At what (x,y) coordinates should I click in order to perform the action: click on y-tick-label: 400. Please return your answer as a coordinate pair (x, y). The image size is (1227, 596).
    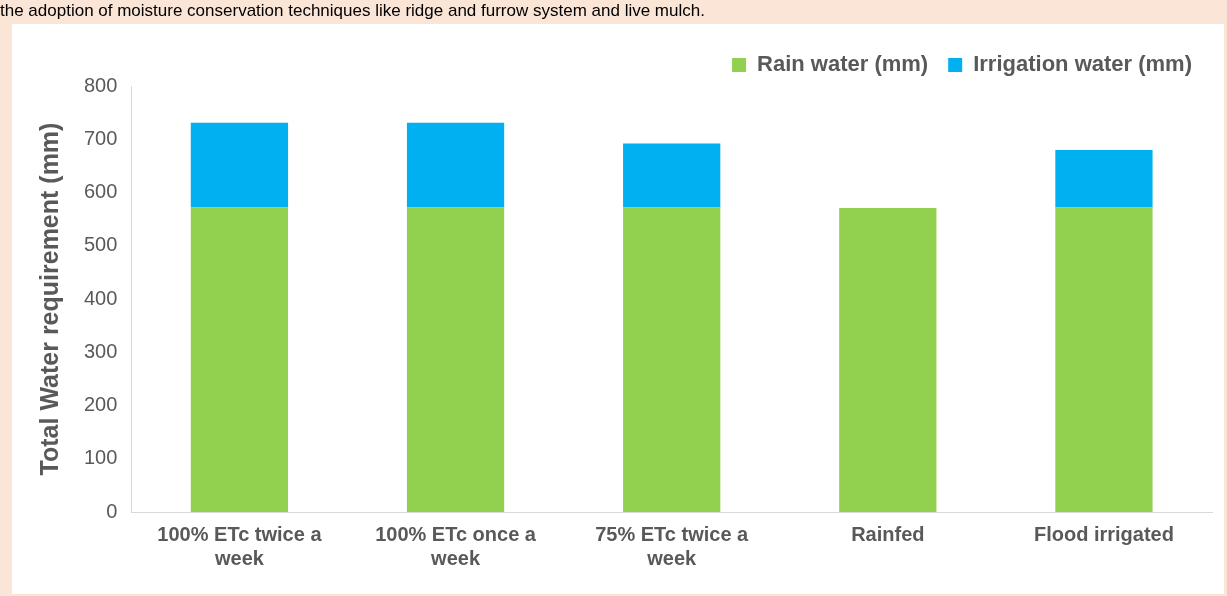
    Looking at the image, I should click on (100, 297).